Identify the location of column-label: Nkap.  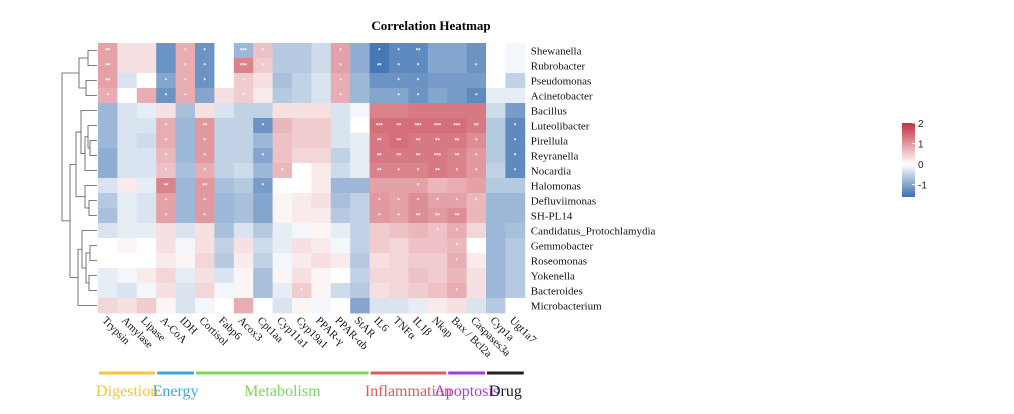
(442, 328).